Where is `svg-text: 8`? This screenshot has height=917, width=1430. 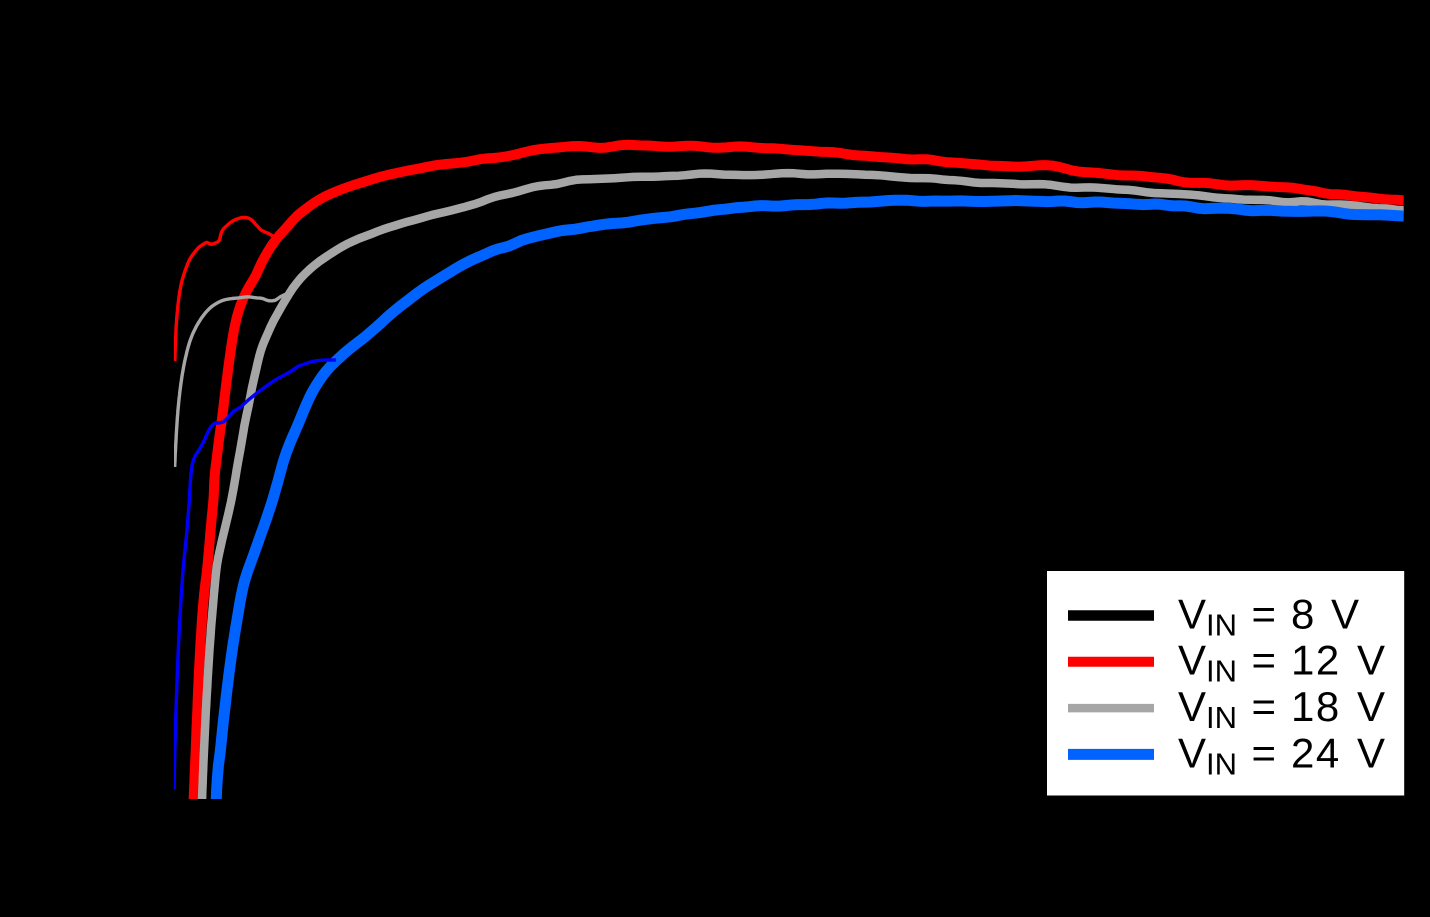 svg-text: 8 is located at coordinates (1303, 613).